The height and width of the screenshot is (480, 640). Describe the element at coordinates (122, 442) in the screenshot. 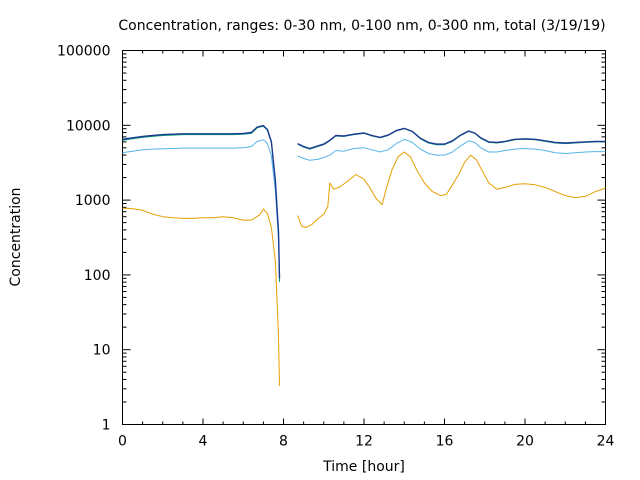

I see `x-tick-label: 0` at that location.